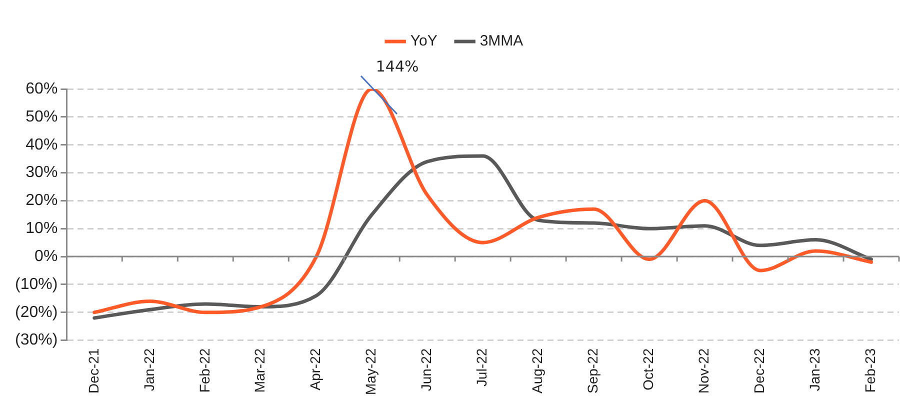 The width and height of the screenshot is (917, 411). I want to click on y-tick-label: 40%, so click(42, 145).